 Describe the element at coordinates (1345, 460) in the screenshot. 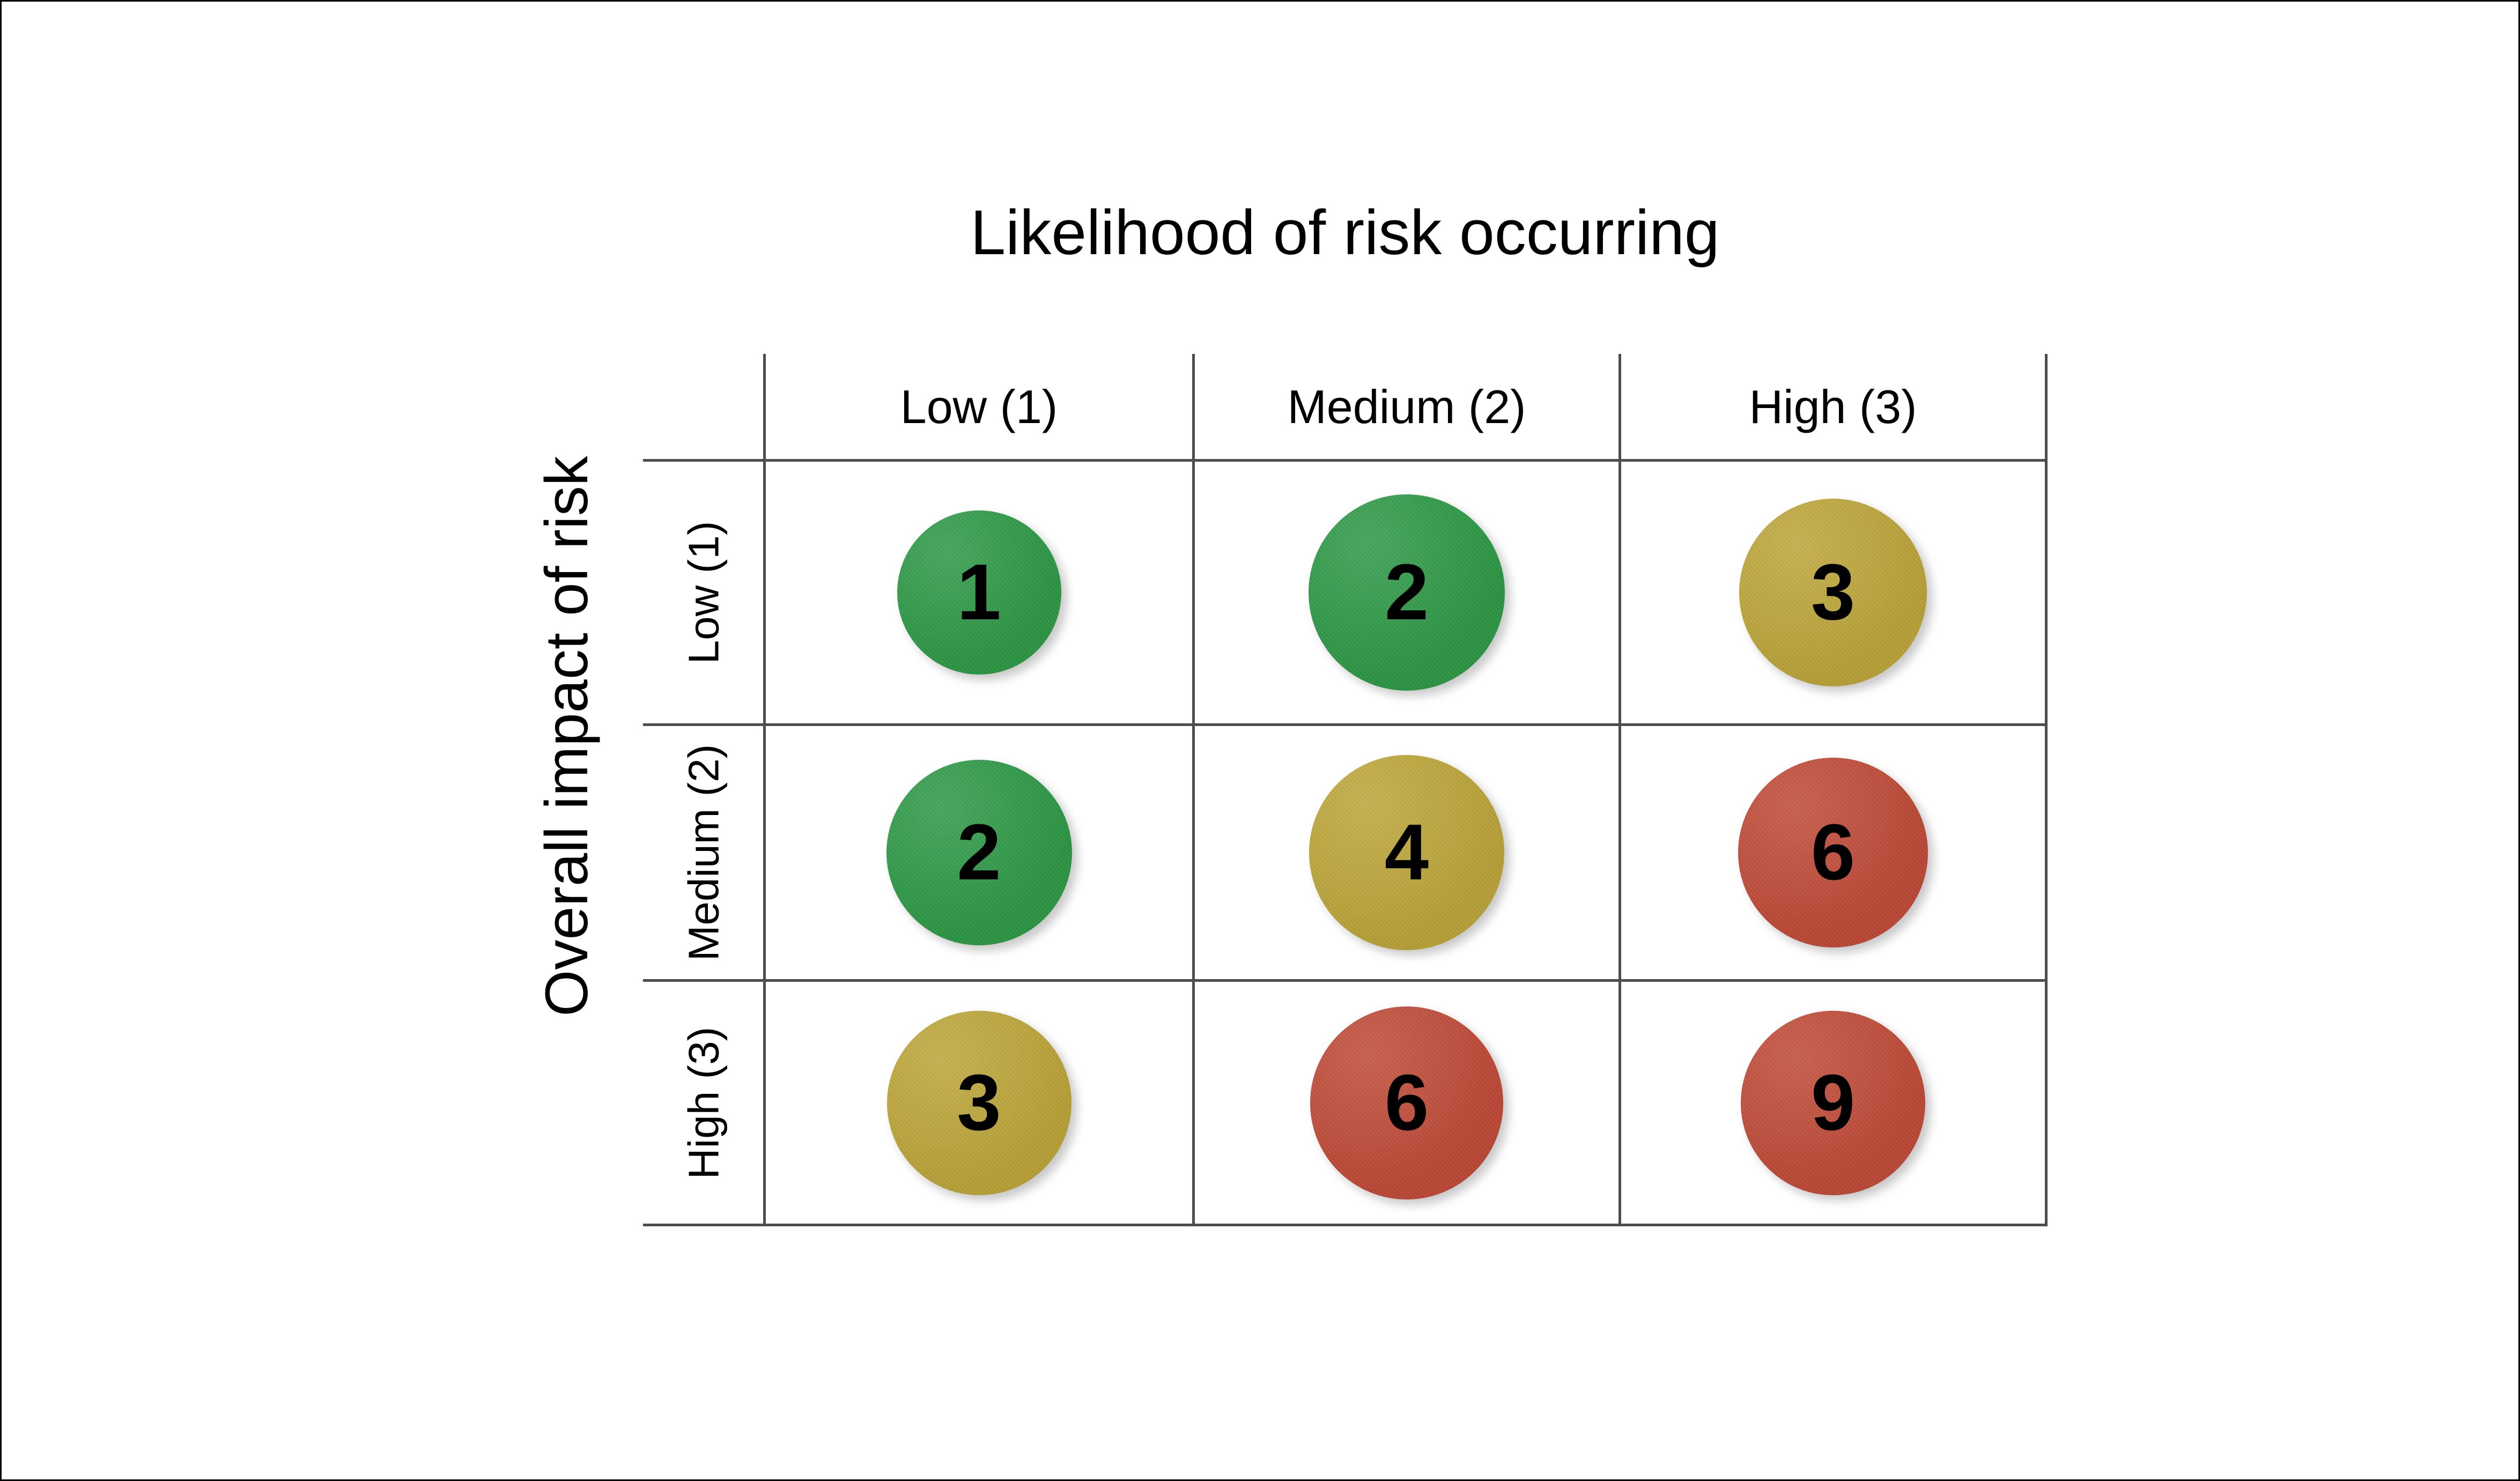

I see `gridline-horizontal-header-bottom` at that location.